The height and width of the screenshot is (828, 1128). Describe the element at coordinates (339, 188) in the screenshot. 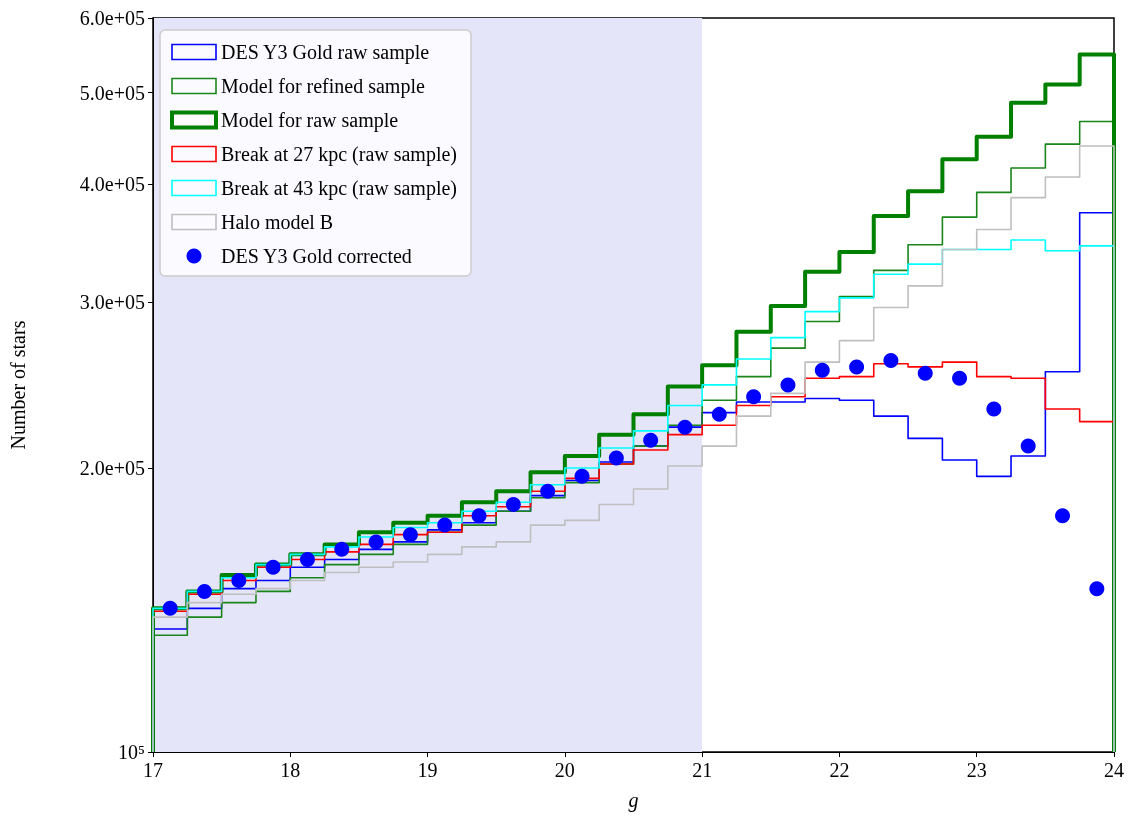

I see `legend-label: Break at 43 kpc (raw sample)` at that location.